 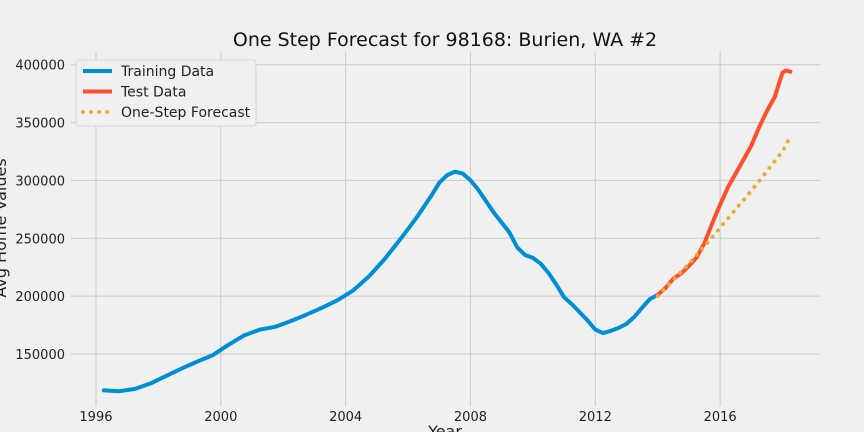 I want to click on y-tick-label: 250000, so click(x=40, y=239).